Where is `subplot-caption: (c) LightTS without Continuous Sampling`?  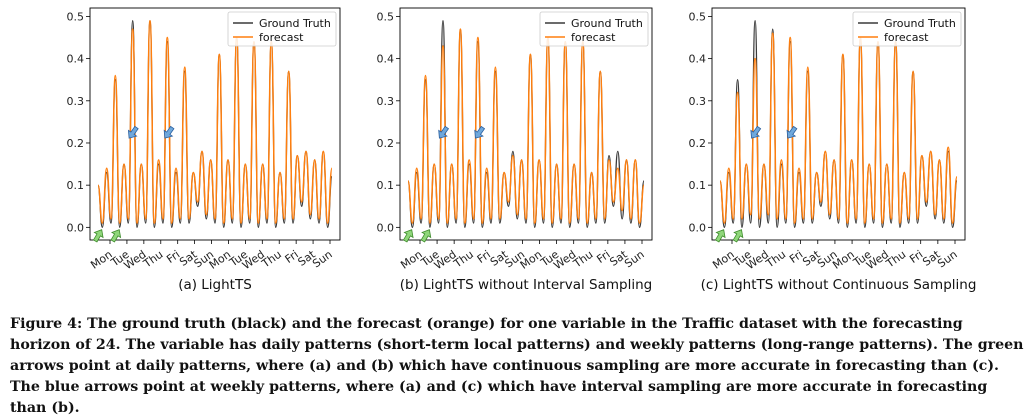
subplot-caption: (c) LightTS without Continuous Sampling is located at coordinates (839, 285).